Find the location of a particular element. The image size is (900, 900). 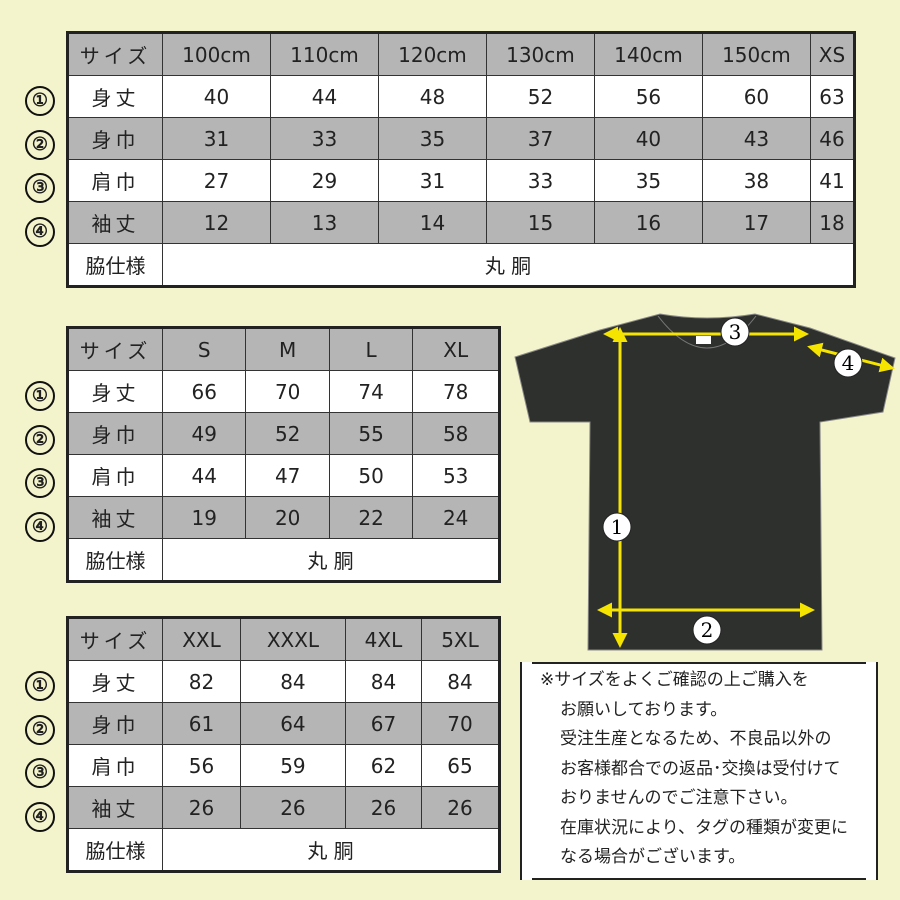

measurement-cell: 82 is located at coordinates (201, 681).